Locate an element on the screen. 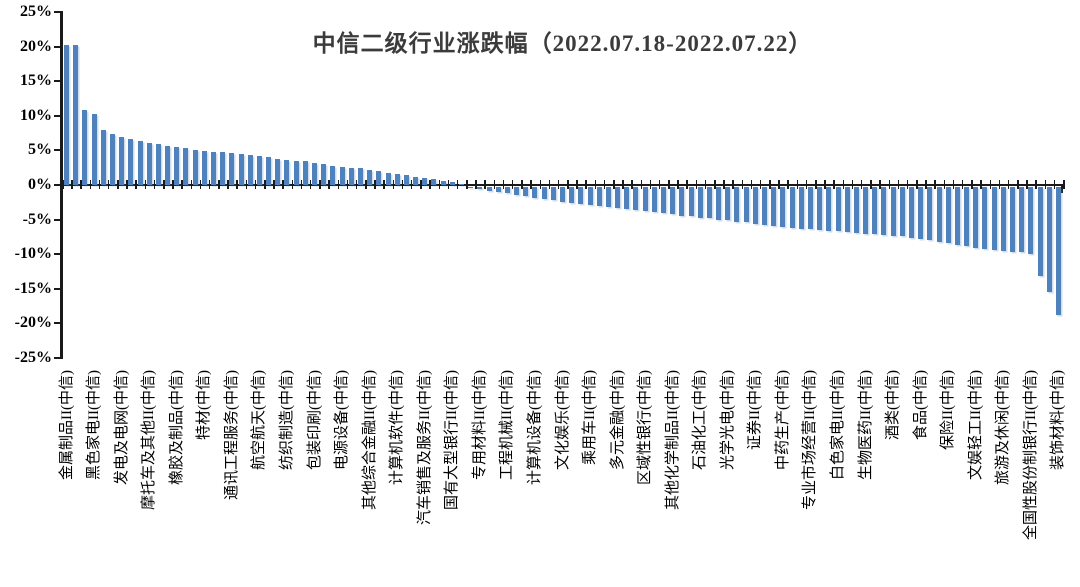 The width and height of the screenshot is (1080, 587). x-axis-label: 航空航天(中信) is located at coordinates (259, 420).